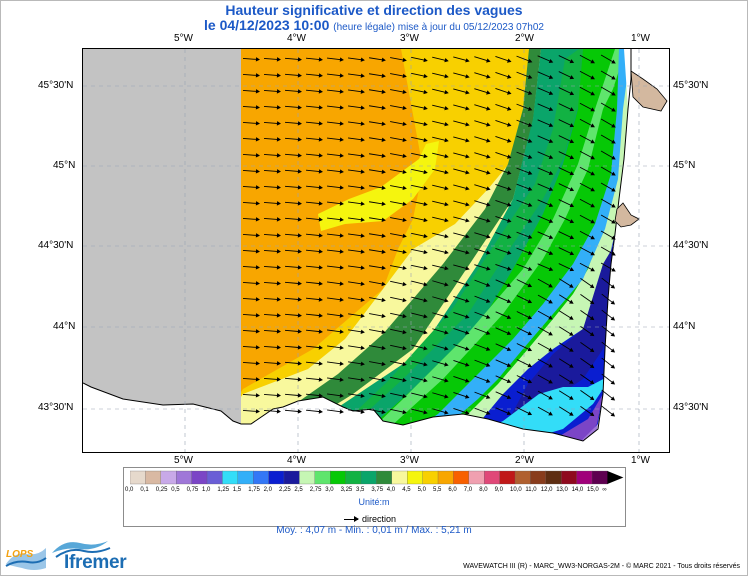 The width and height of the screenshot is (748, 576). What do you see at coordinates (95, 562) in the screenshot?
I see `ifremer-logo-text: Ifremer` at bounding box center [95, 562].